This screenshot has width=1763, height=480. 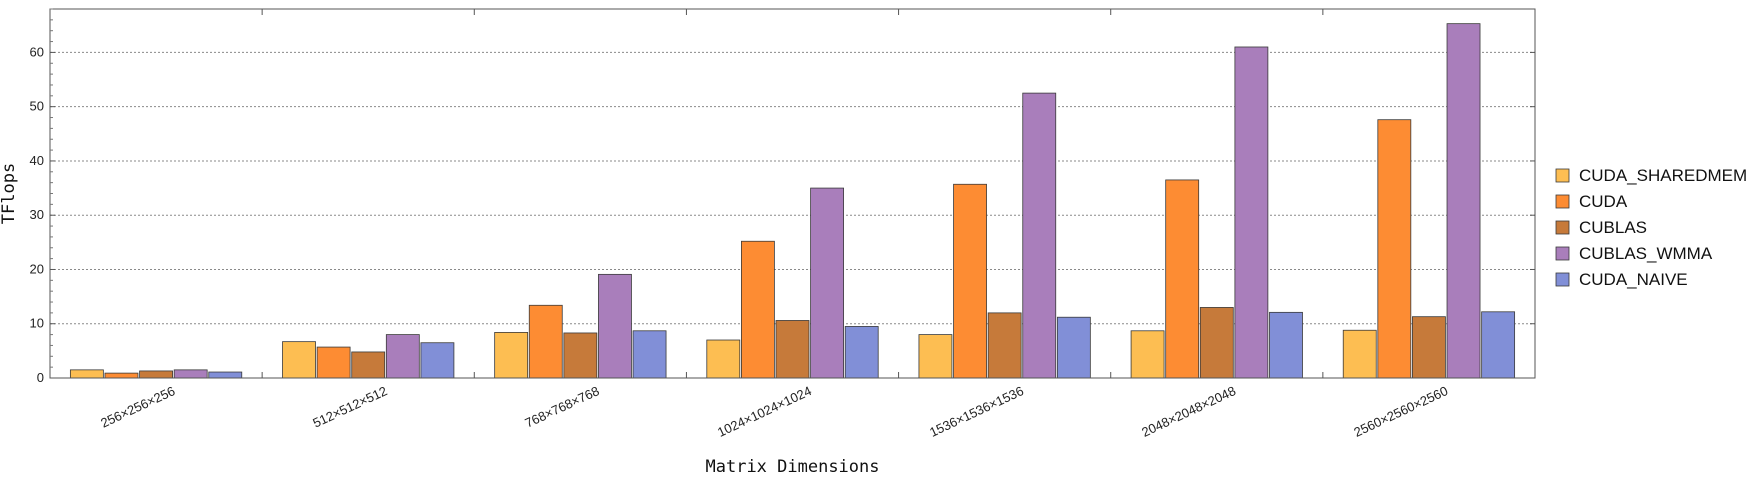 What do you see at coordinates (1400, 411) in the screenshot?
I see `x-tick-label: 2560×2560×2560` at bounding box center [1400, 411].